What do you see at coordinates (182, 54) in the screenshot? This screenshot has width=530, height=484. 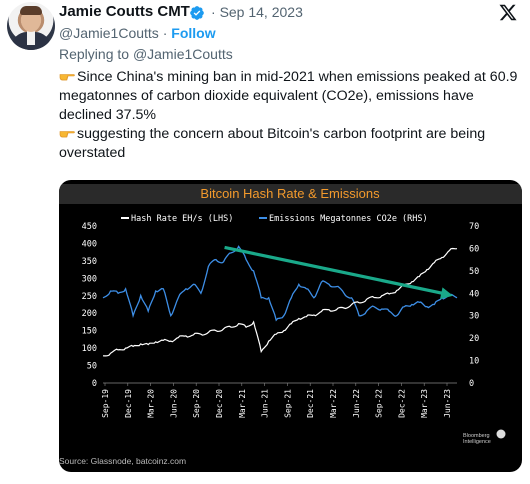 I see `reply-mention-link: @Jamie1Coutts` at bounding box center [182, 54].